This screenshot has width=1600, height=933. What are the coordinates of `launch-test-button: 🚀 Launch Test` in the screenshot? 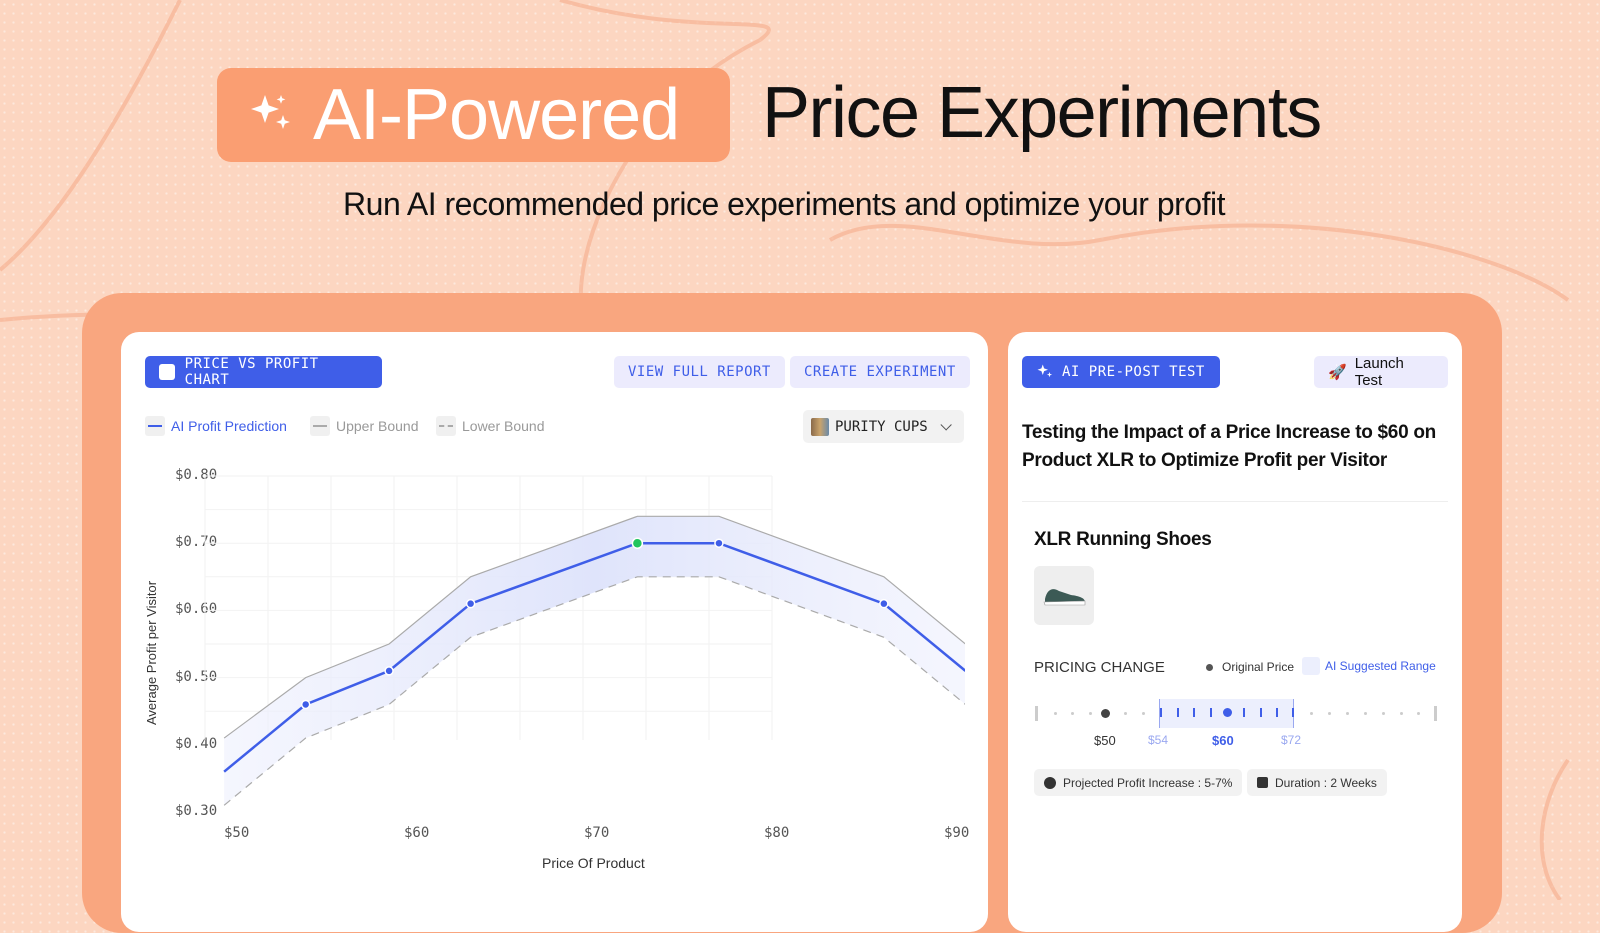 It's located at (1381, 372).